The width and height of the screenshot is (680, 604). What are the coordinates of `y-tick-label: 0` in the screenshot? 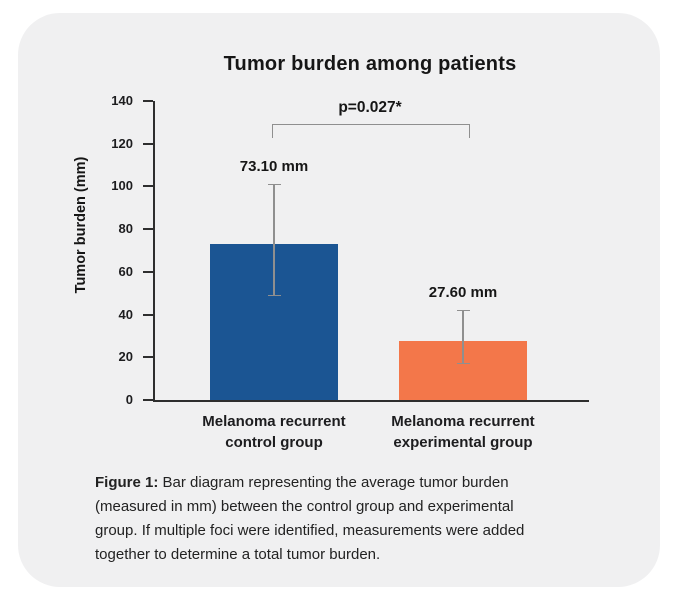 It's located at (129, 399).